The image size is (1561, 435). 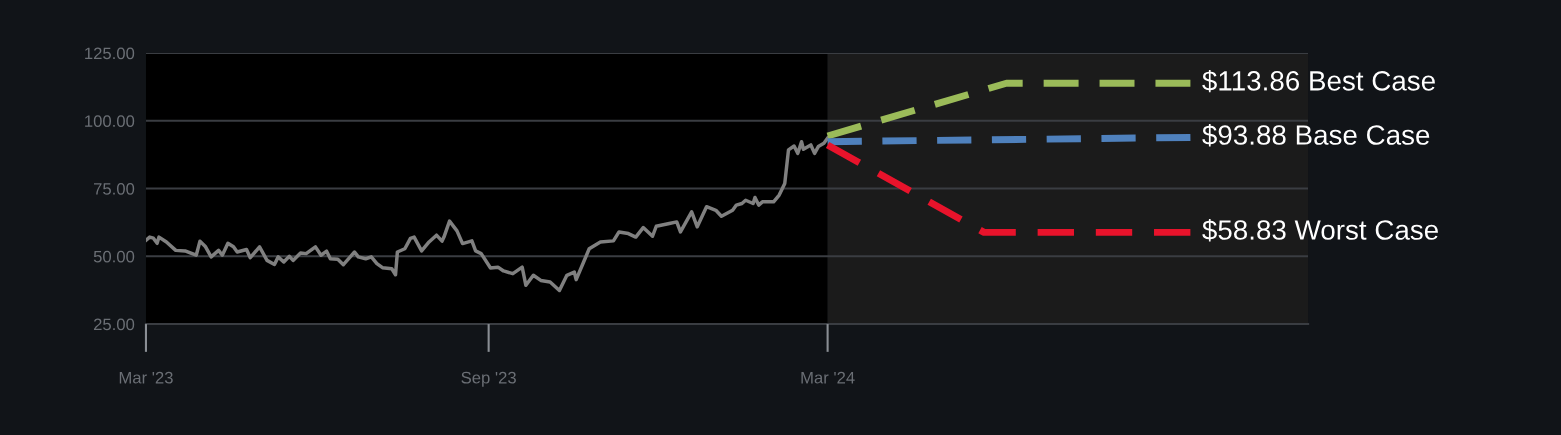 What do you see at coordinates (110, 53) in the screenshot?
I see `y-tick-label: 125.00` at bounding box center [110, 53].